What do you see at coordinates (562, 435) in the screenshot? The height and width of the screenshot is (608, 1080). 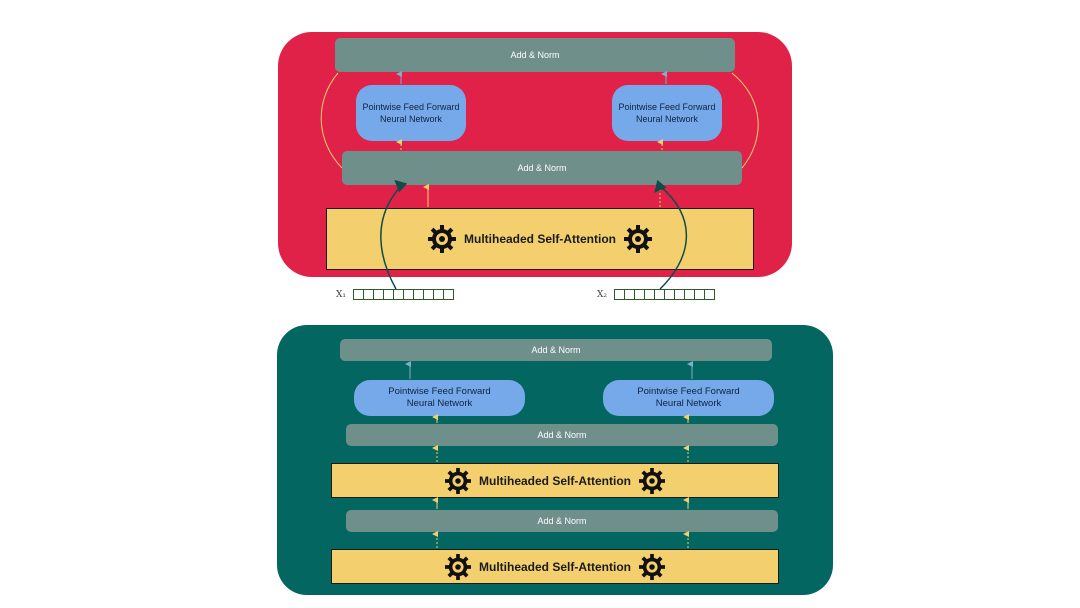 I see `bottom-add-norm-middle: Add & Norm` at bounding box center [562, 435].